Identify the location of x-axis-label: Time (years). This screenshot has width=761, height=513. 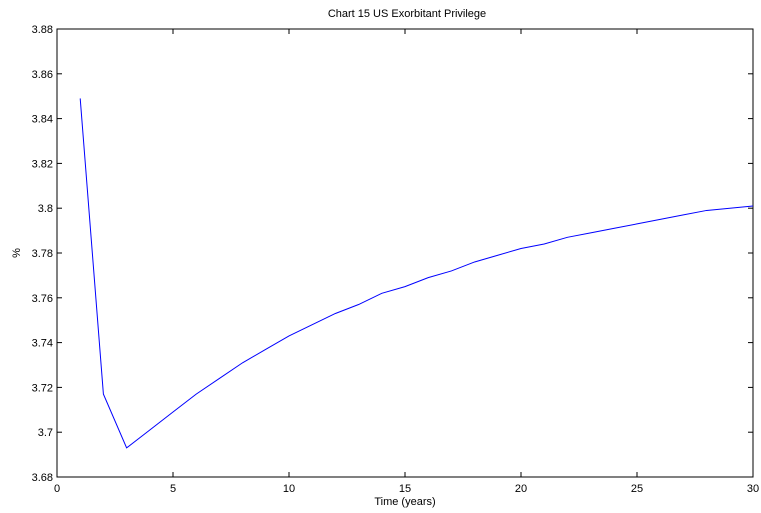
(404, 502).